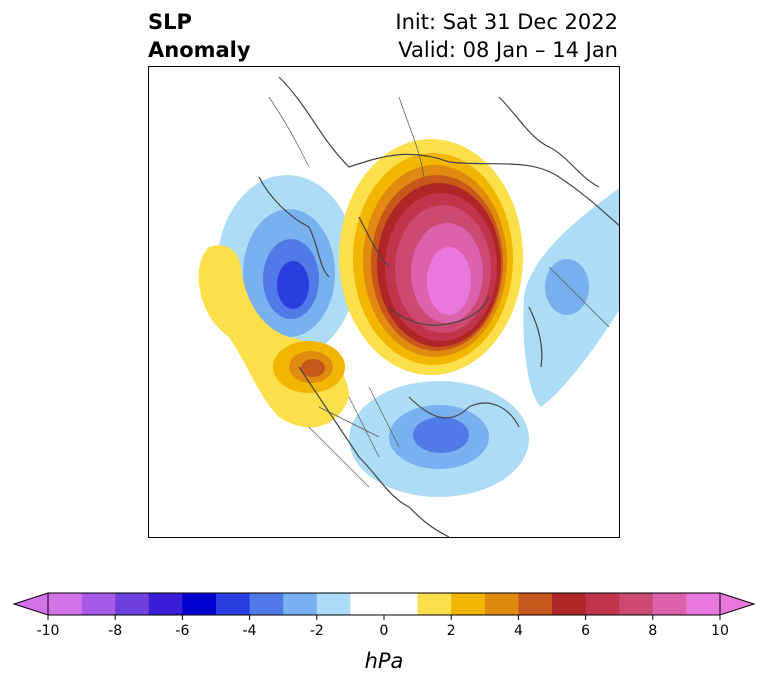  What do you see at coordinates (317, 631) in the screenshot?
I see `colorbar-tick-label: -2` at bounding box center [317, 631].